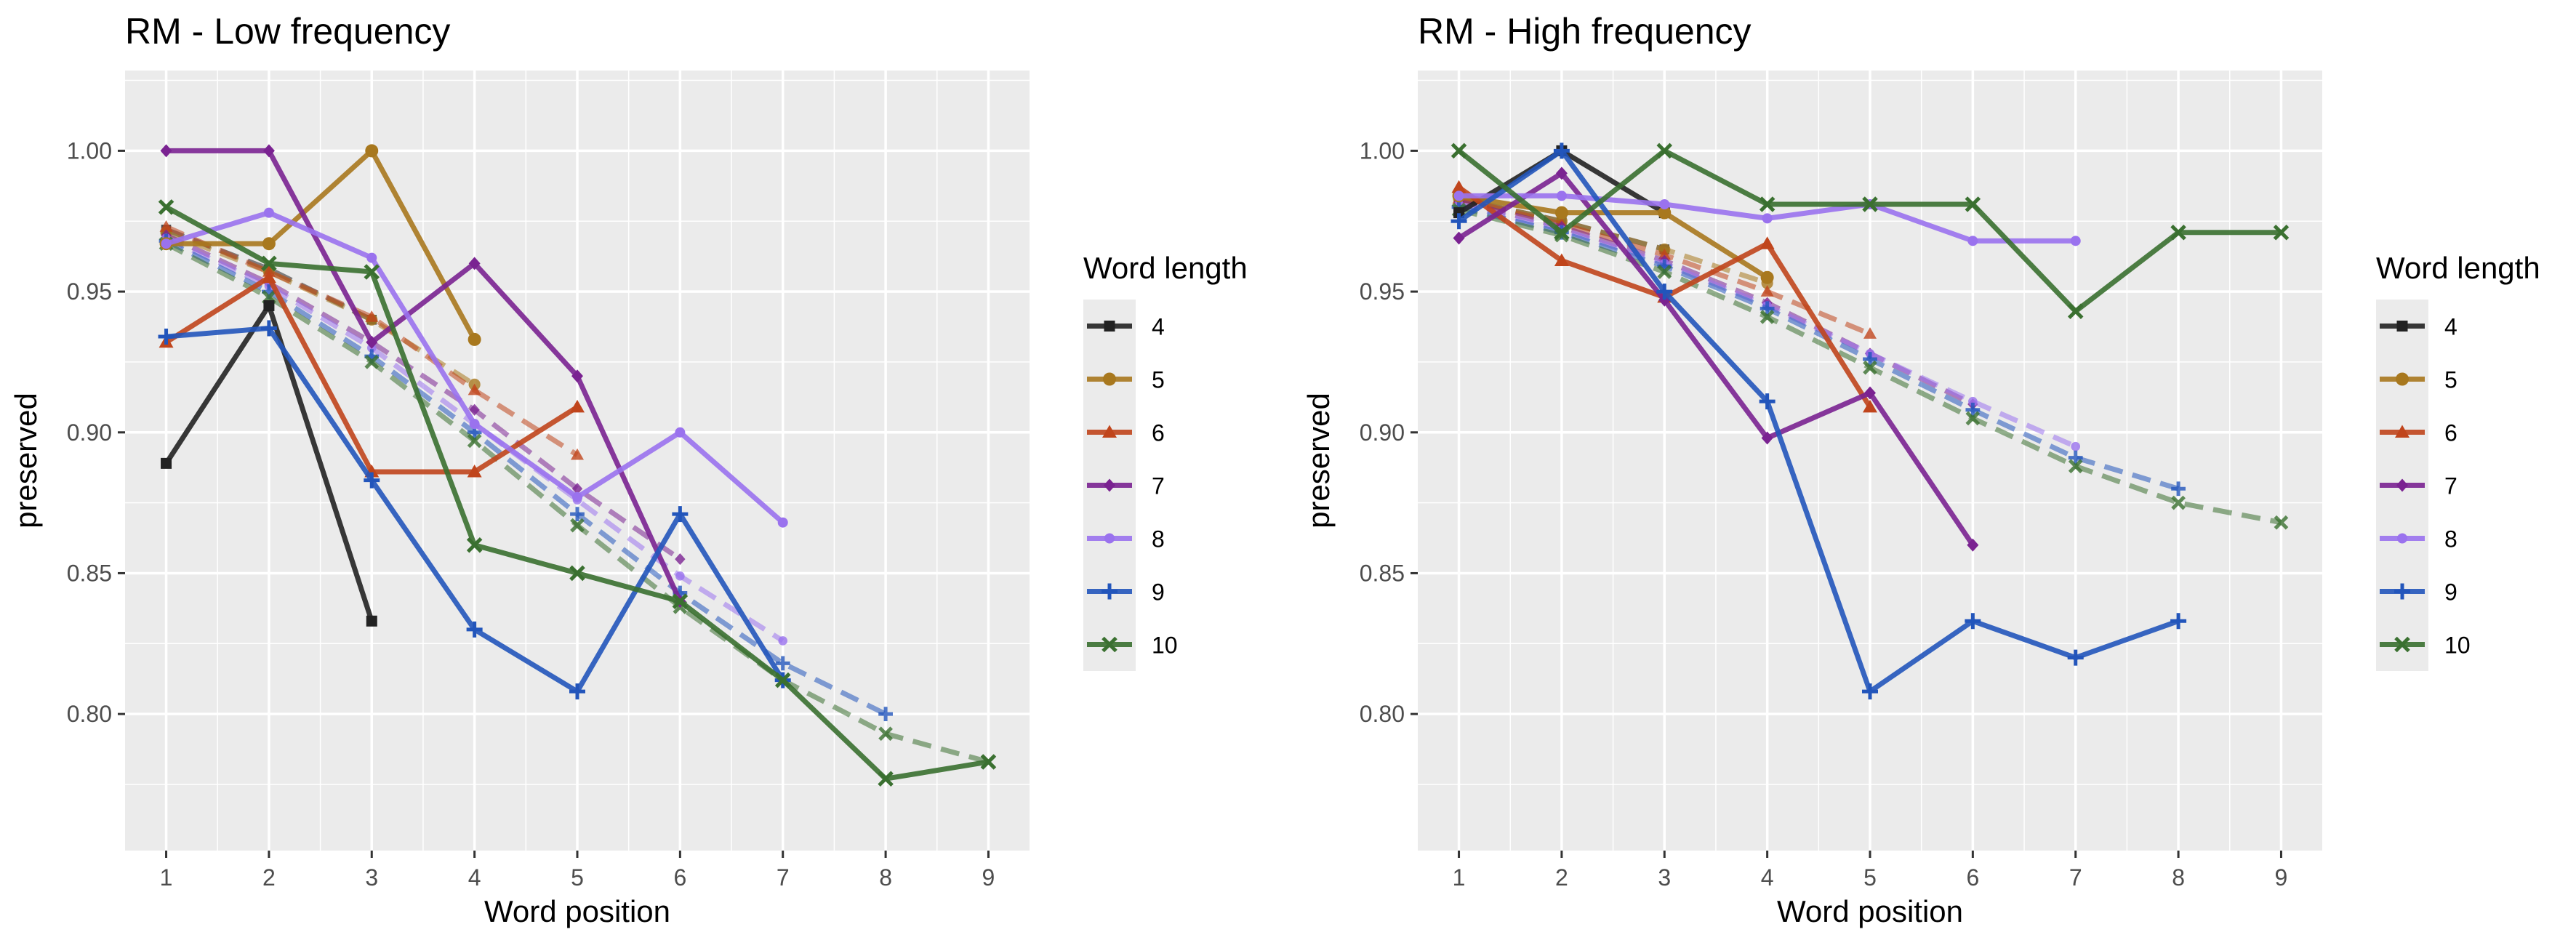 The image size is (2576, 948). What do you see at coordinates (1158, 486) in the screenshot?
I see `legend-label: 7` at bounding box center [1158, 486].